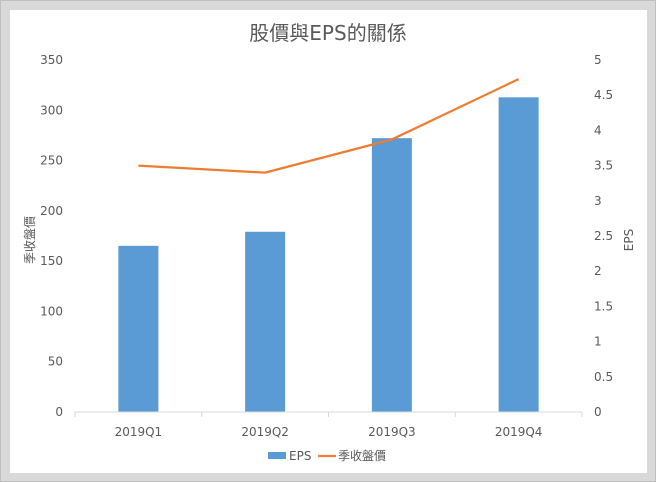 This screenshot has height=482, width=656. I want to click on y-right-tick-label: 3, so click(598, 201).